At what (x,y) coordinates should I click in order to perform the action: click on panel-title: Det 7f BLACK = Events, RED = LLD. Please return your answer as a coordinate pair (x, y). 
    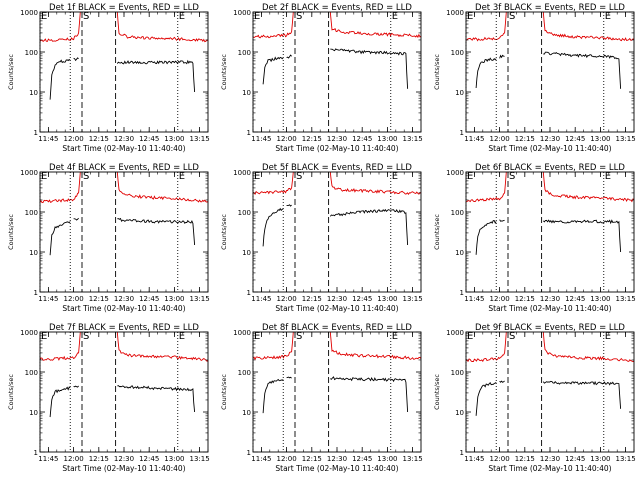
    Looking at the image, I should click on (124, 328).